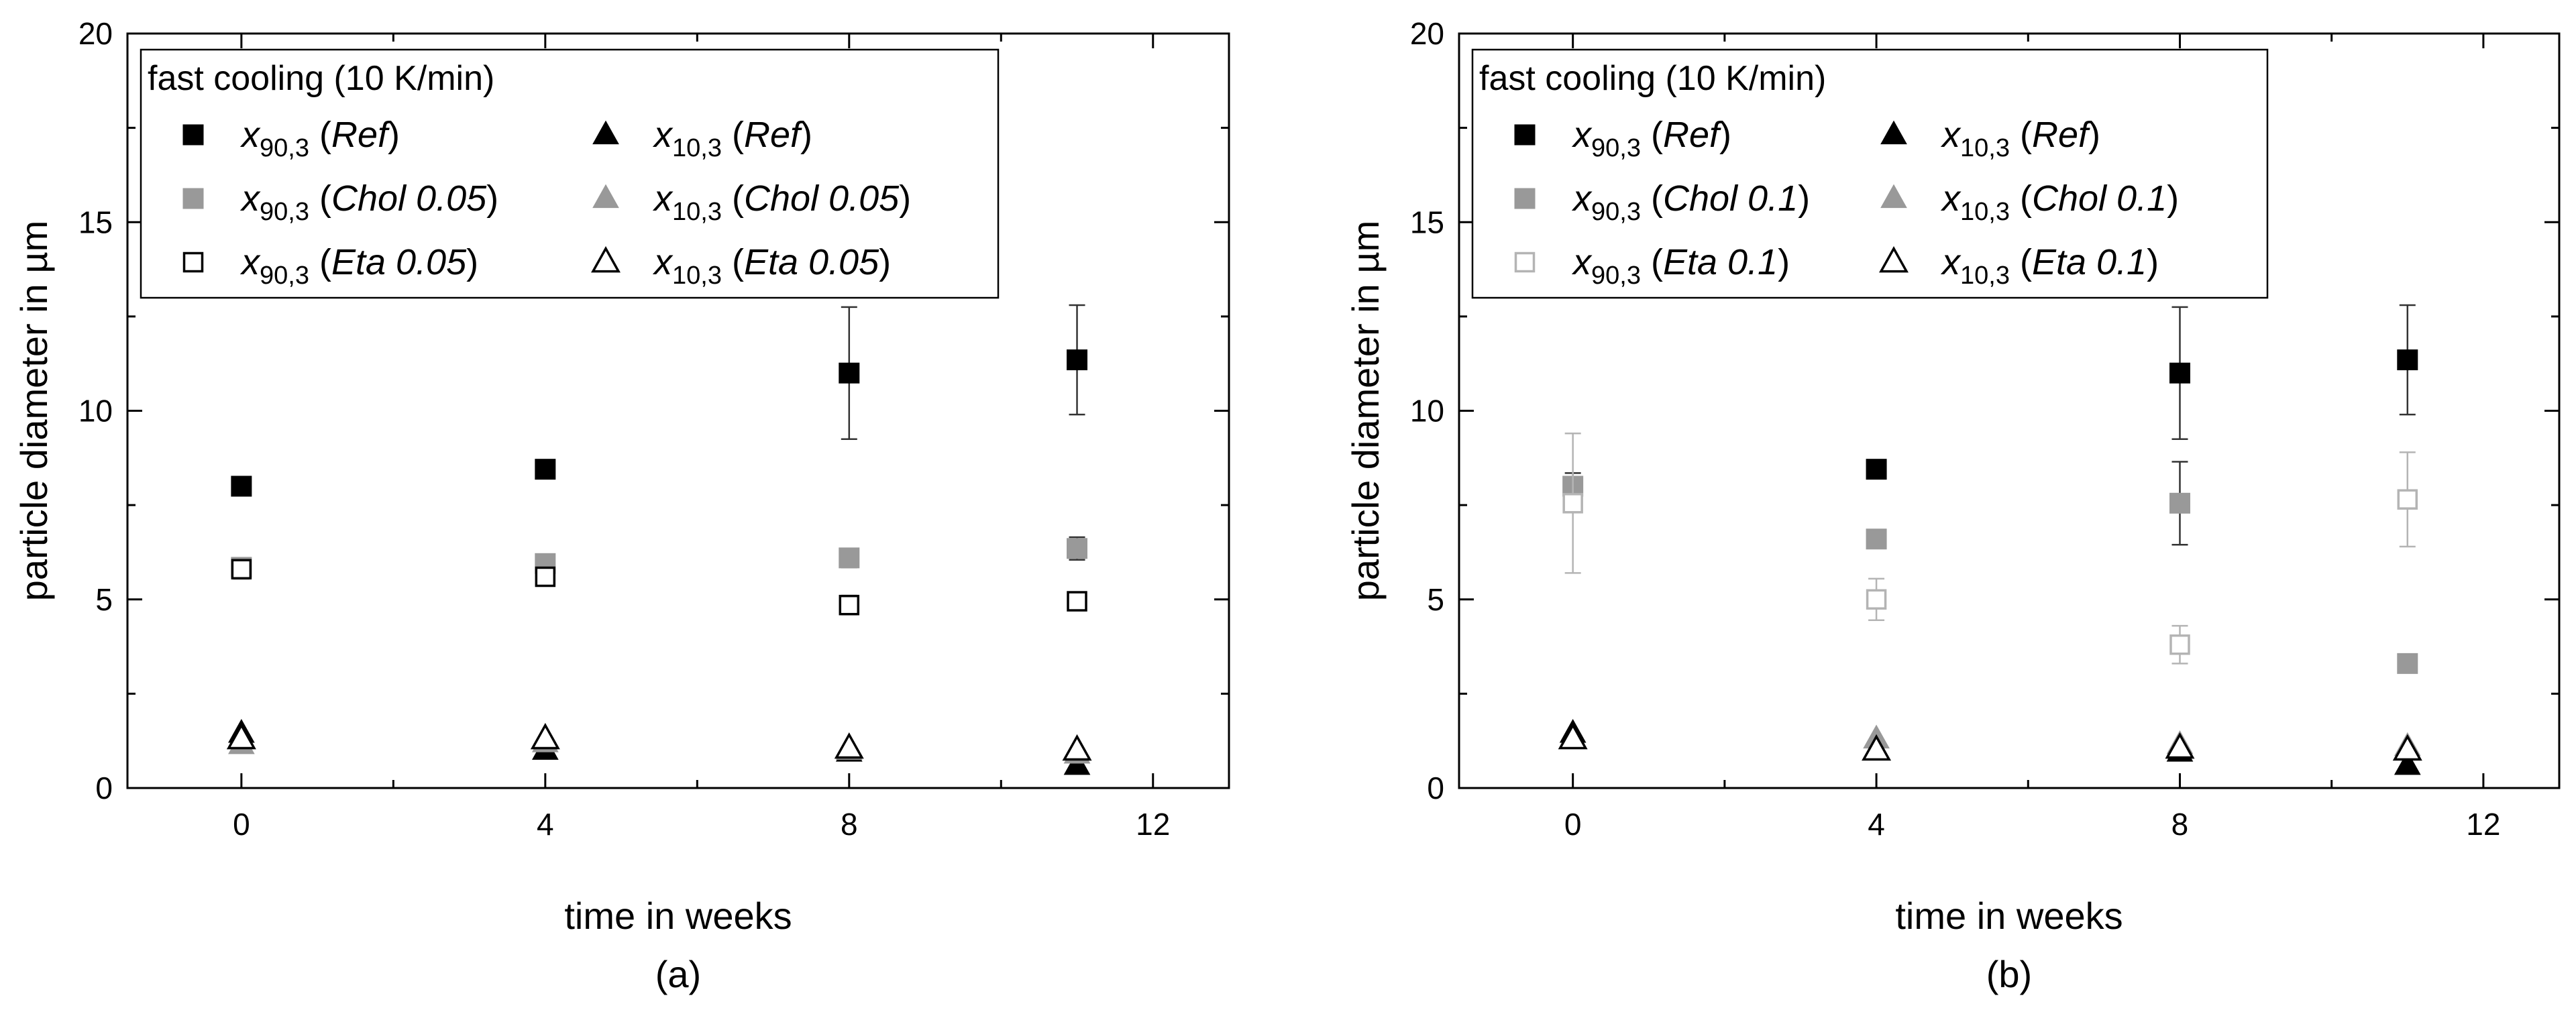 This screenshot has width=2576, height=1010. I want to click on series-x10-3-chol-0-05-, so click(659, 746).